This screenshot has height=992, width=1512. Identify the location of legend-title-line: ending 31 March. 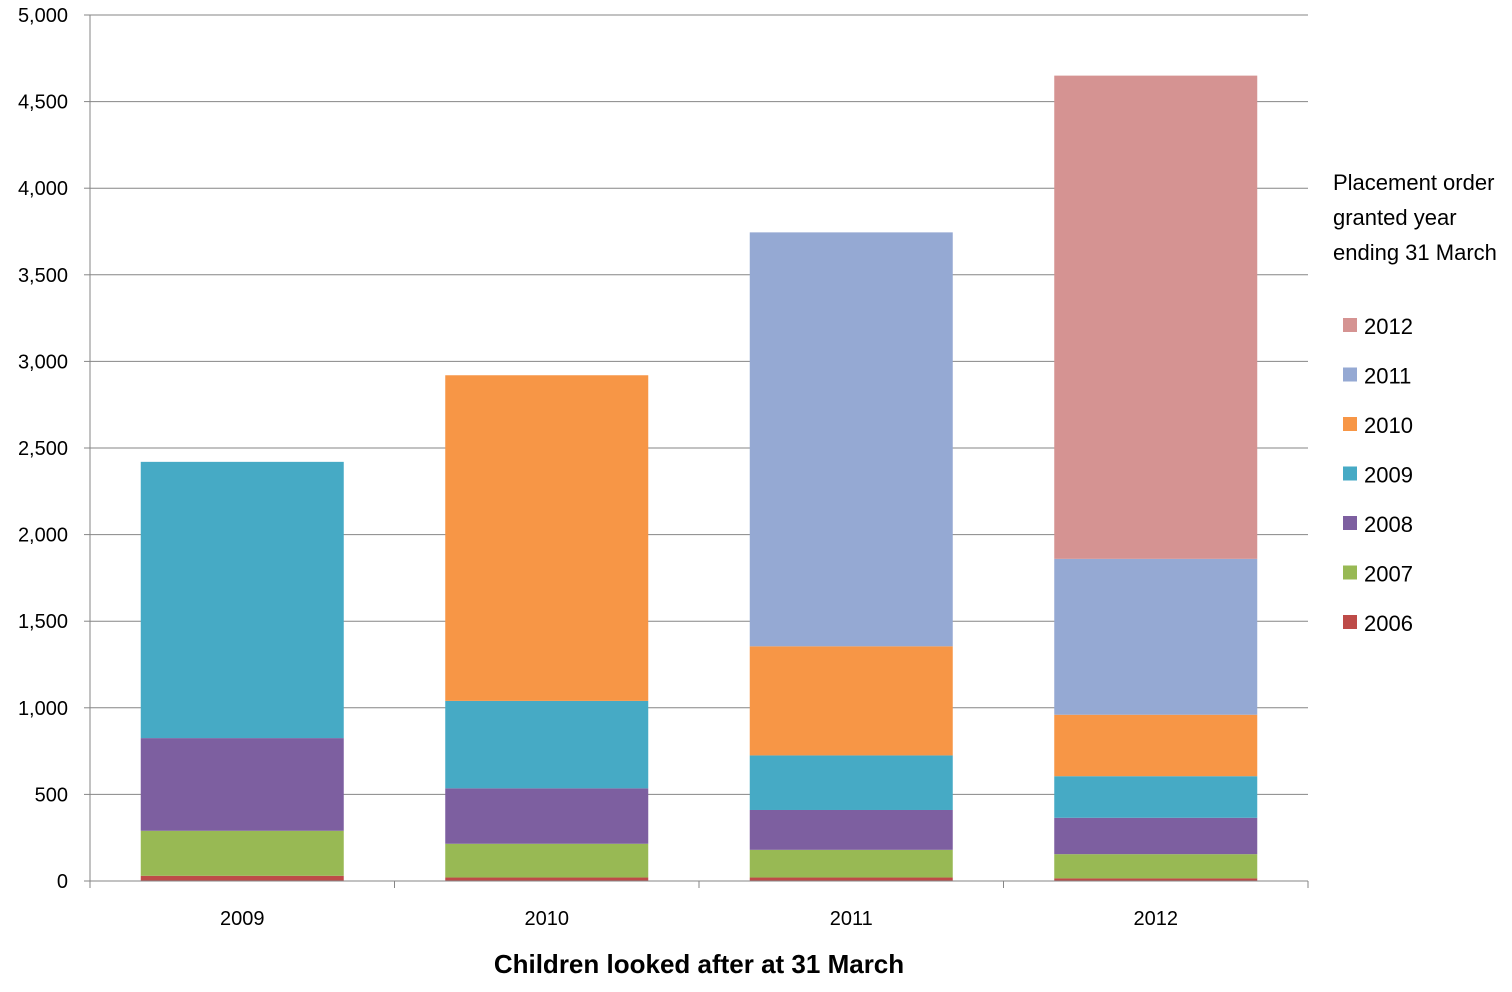
(1415, 252).